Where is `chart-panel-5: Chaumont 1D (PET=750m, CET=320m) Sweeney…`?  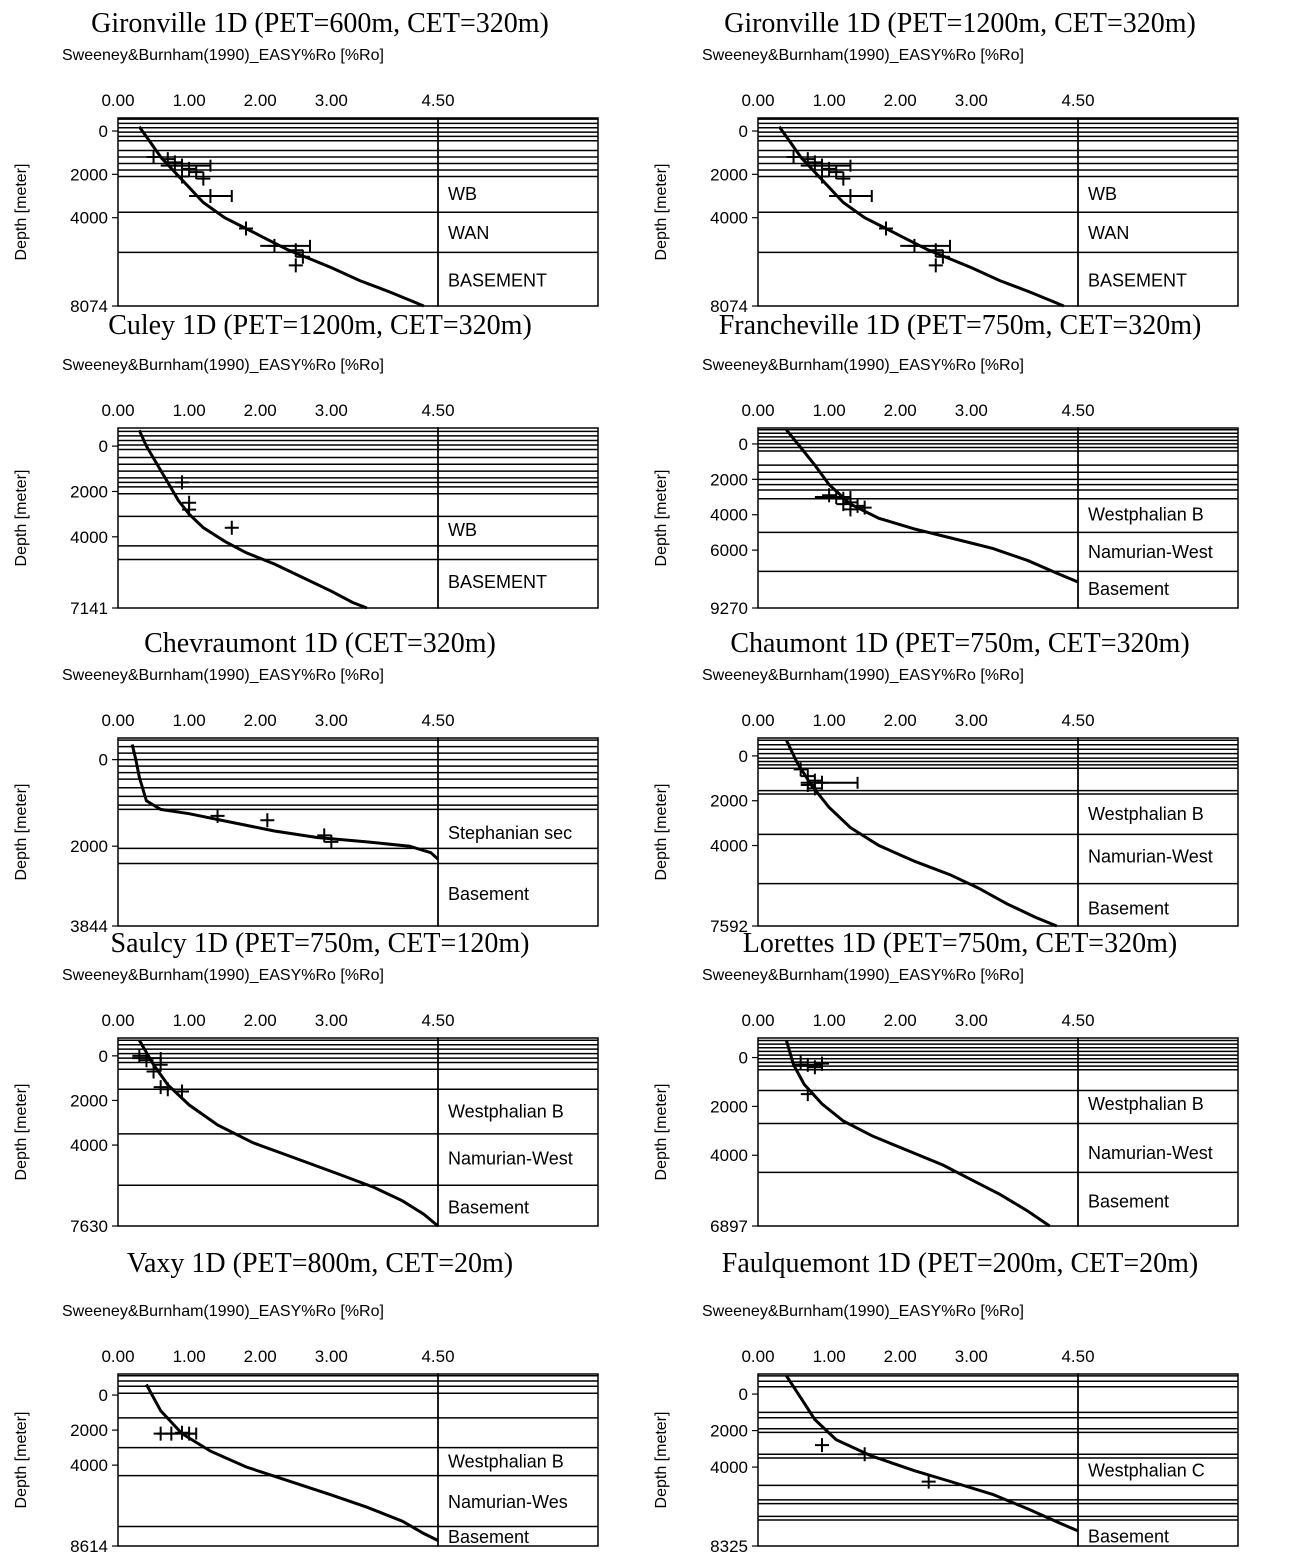 chart-panel-5: Chaumont 1D (PET=750m, CET=320m) Sweeney… is located at coordinates (960, 783).